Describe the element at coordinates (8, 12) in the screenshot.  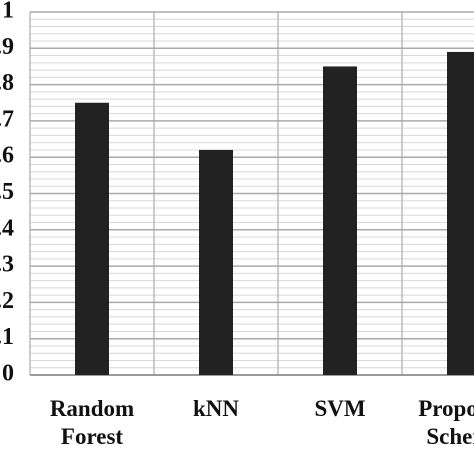
I see `y-tick-label: 1` at that location.